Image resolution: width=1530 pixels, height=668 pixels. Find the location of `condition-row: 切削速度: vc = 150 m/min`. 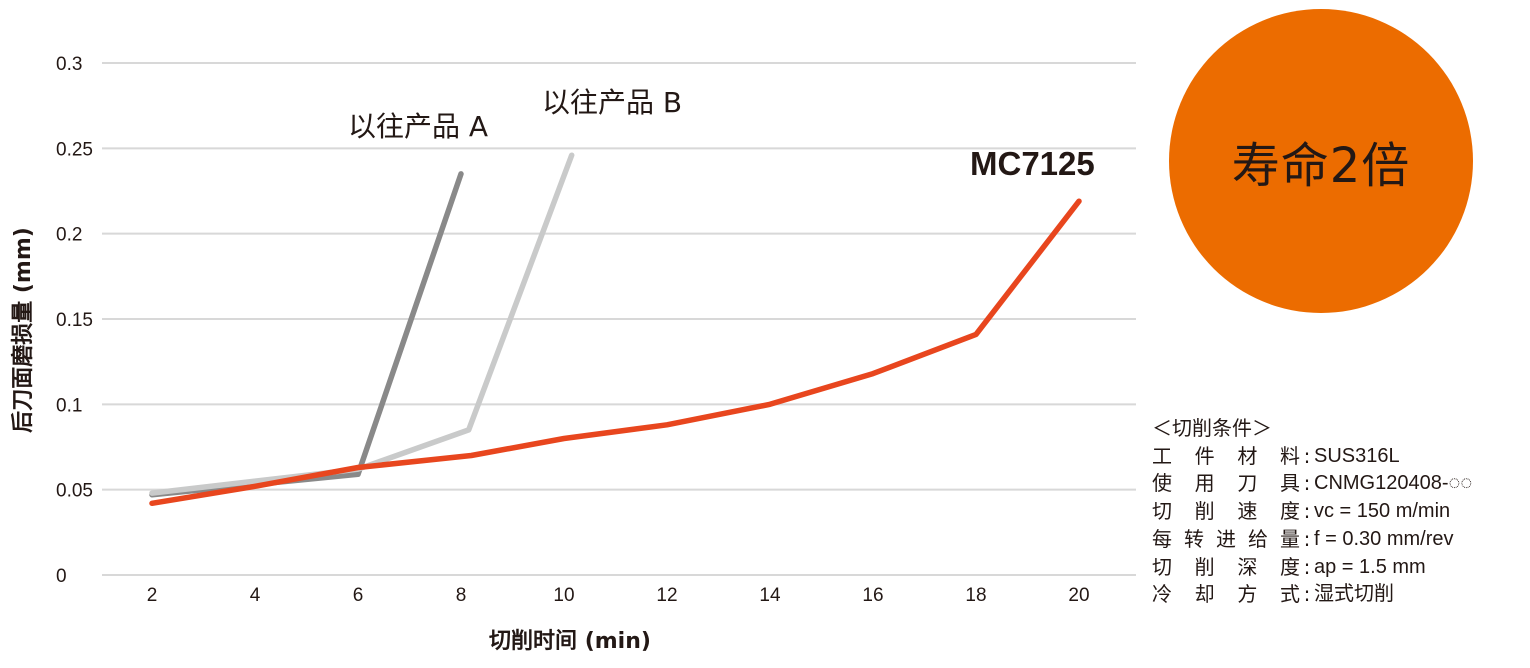

condition-row: 切削速度: vc = 150 m/min is located at coordinates (1337, 512).